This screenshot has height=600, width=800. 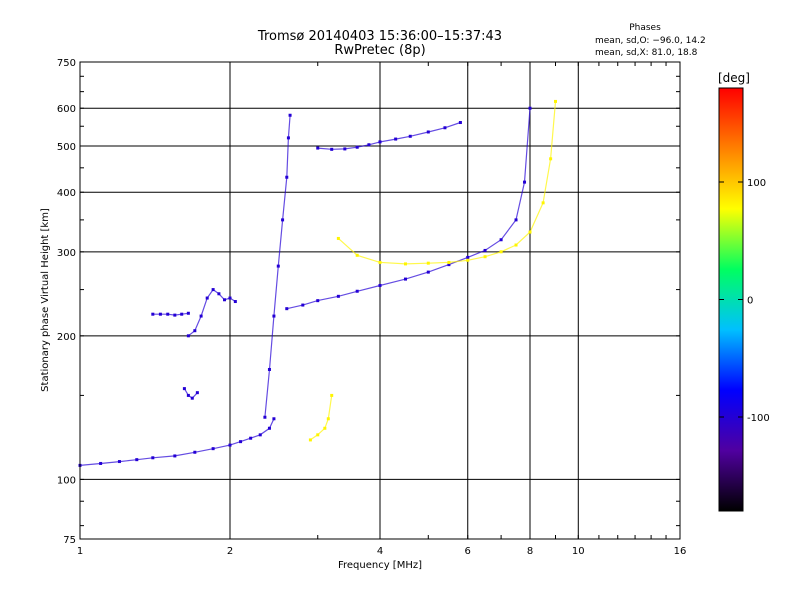 I want to click on chart-title: Tromsø 20140403 15:36:00–15:37:43, so click(x=379, y=36).